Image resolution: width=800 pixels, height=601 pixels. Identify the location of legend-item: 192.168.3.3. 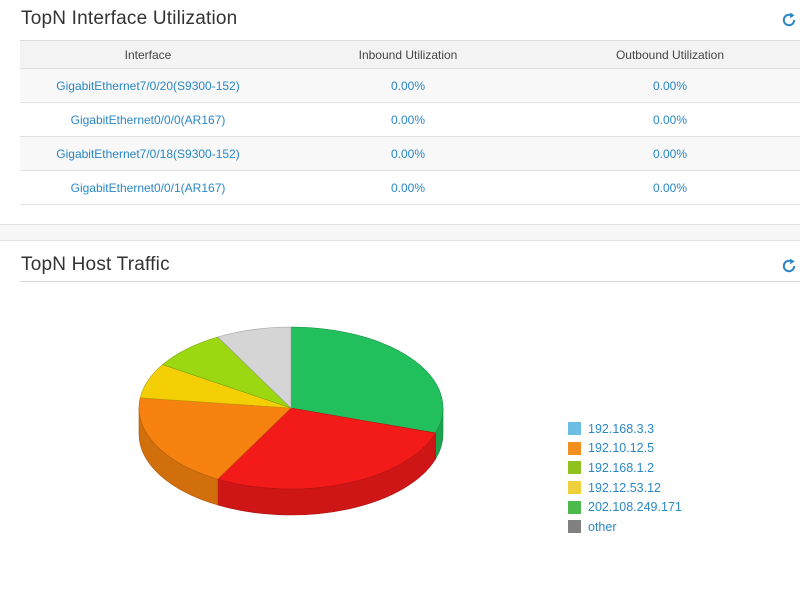
(625, 429).